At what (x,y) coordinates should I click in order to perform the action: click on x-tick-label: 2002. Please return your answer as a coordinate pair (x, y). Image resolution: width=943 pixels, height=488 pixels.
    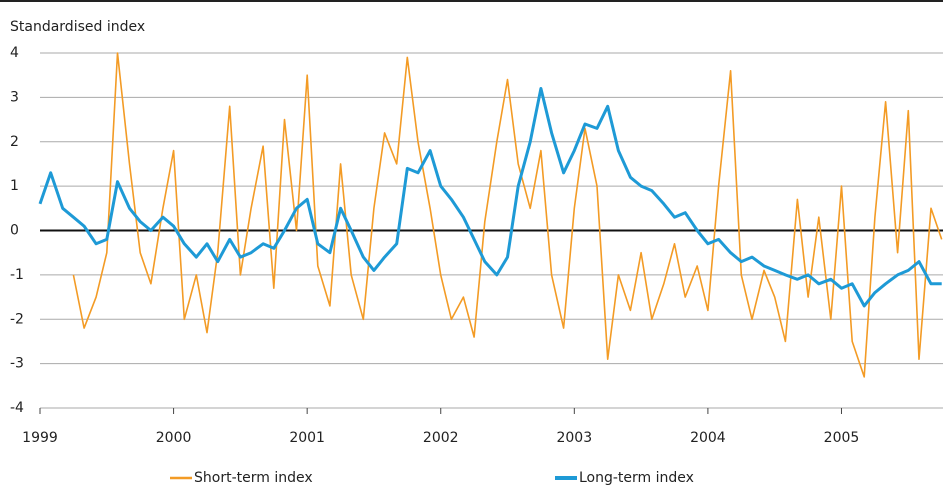
    Looking at the image, I should click on (441, 438).